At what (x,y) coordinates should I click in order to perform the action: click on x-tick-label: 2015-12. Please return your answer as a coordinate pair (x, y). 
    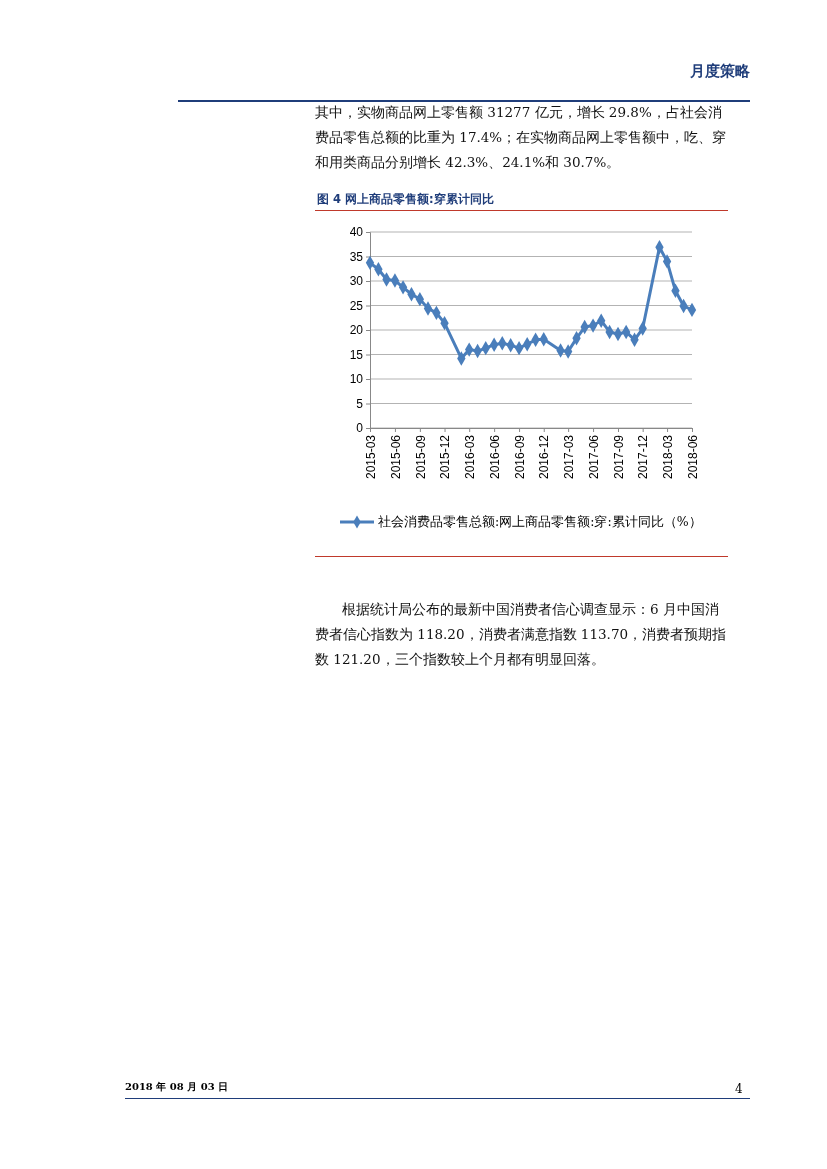
    Looking at the image, I should click on (445, 457).